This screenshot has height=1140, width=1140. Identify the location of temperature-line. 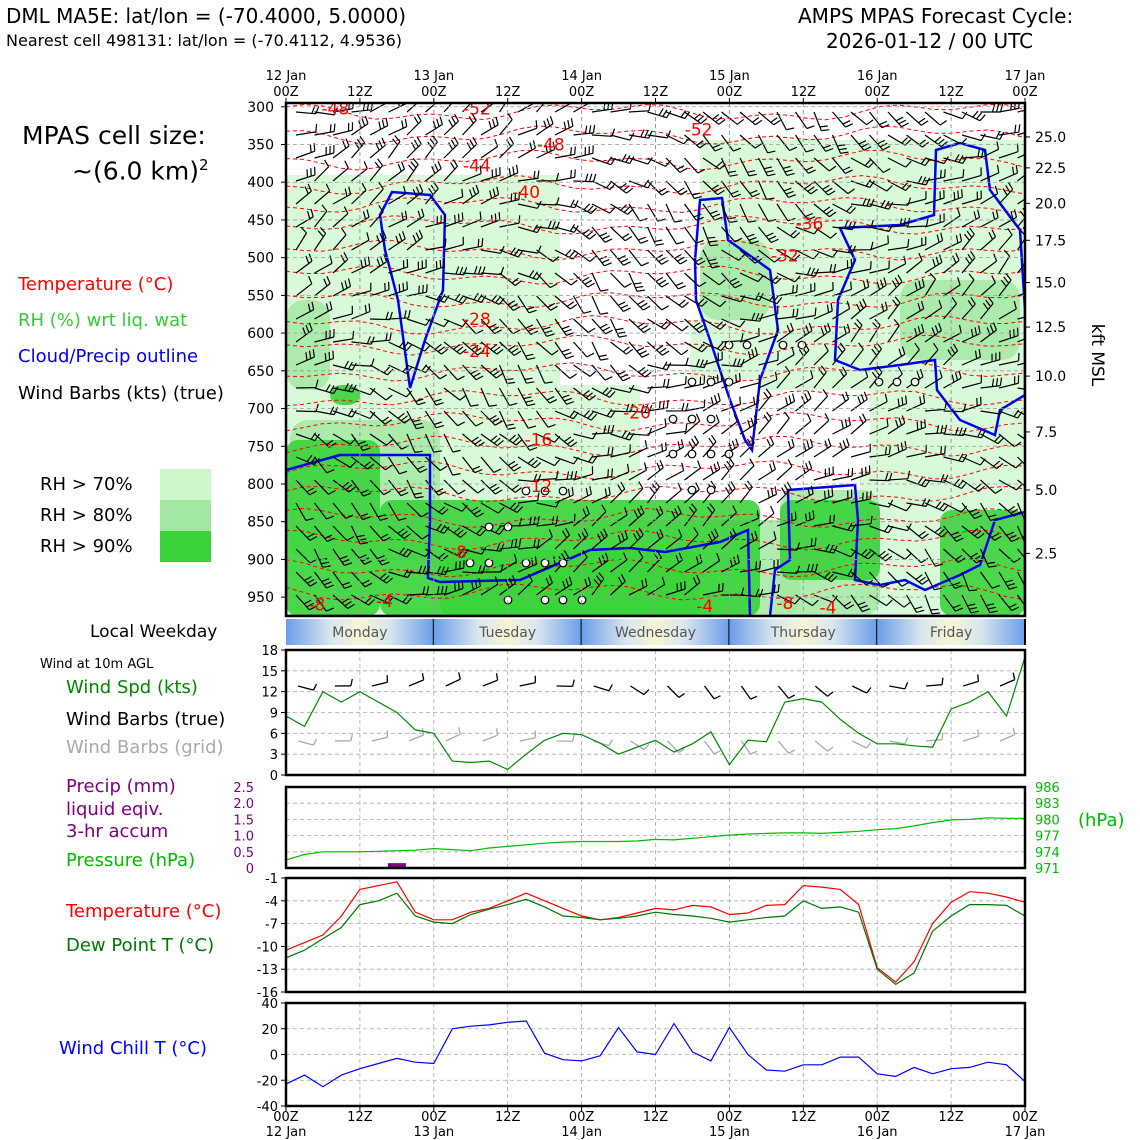
(655, 932).